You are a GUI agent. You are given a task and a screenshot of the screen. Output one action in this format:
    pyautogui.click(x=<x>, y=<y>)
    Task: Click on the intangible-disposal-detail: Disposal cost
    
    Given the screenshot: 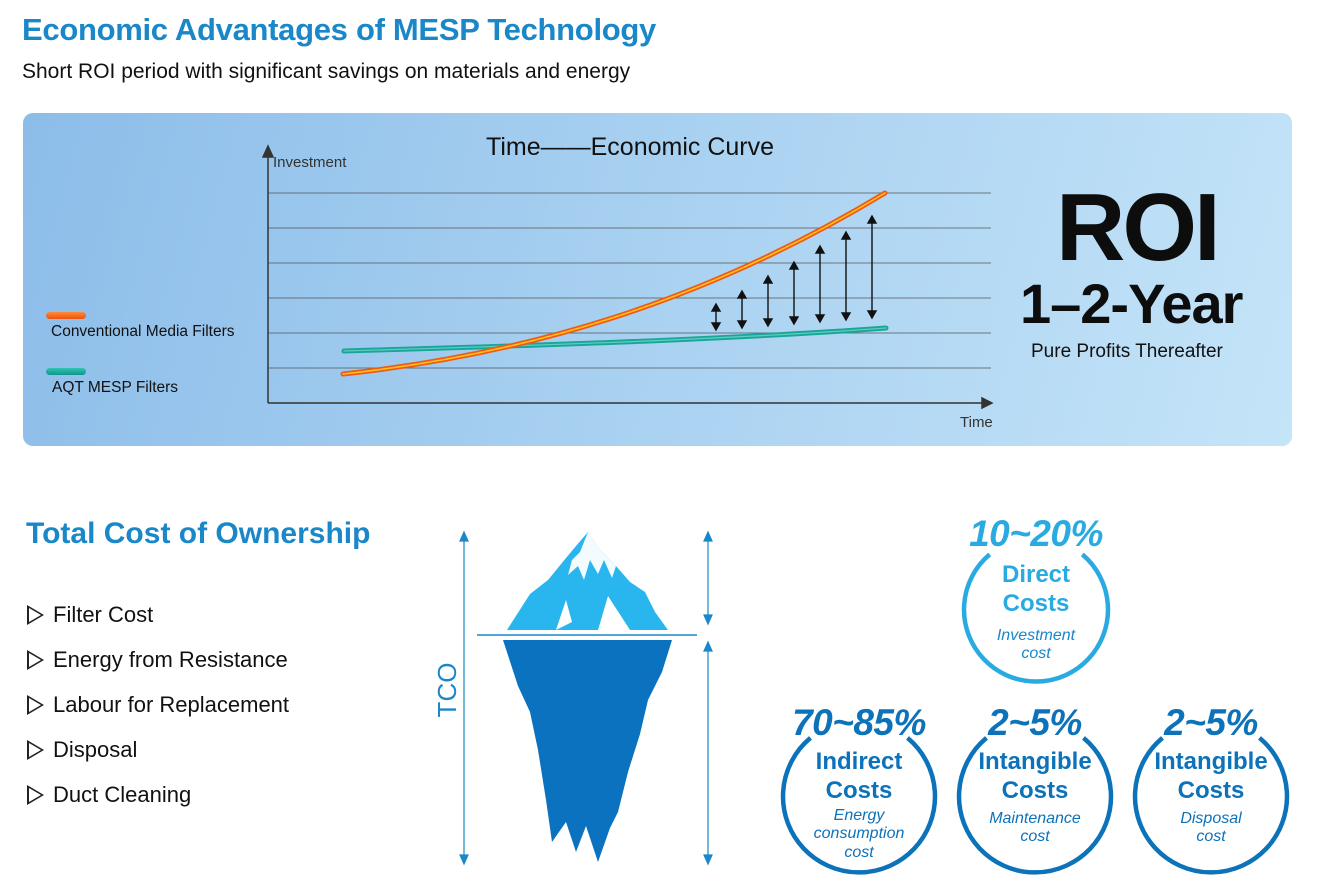 What is the action you would take?
    pyautogui.click(x=1211, y=828)
    